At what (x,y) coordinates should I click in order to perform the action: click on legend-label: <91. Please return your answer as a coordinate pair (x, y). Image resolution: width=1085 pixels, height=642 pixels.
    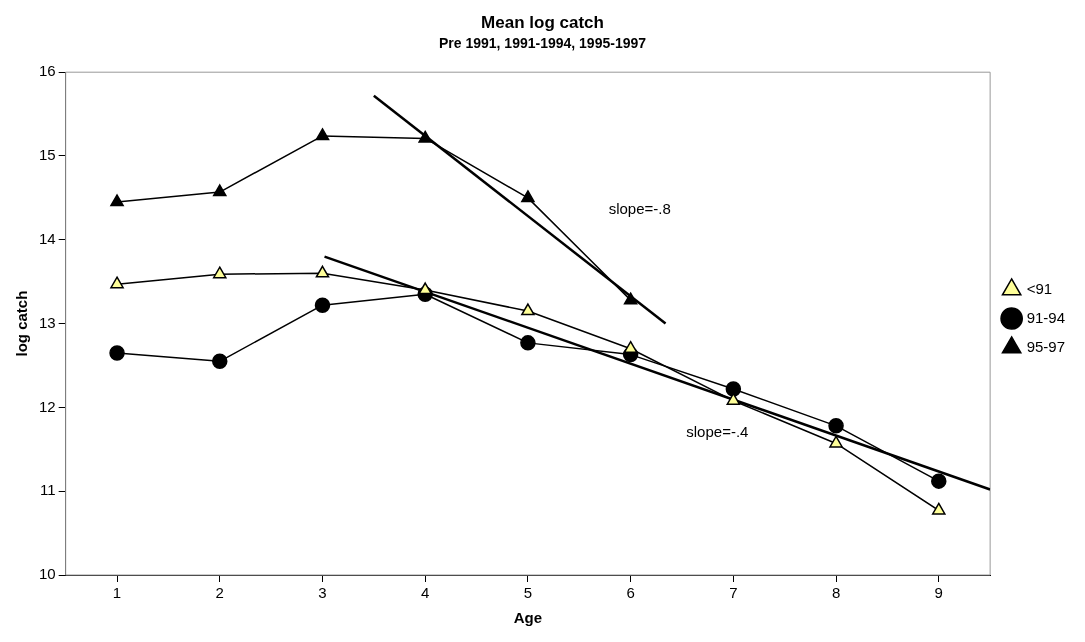
    Looking at the image, I should click on (1039, 288).